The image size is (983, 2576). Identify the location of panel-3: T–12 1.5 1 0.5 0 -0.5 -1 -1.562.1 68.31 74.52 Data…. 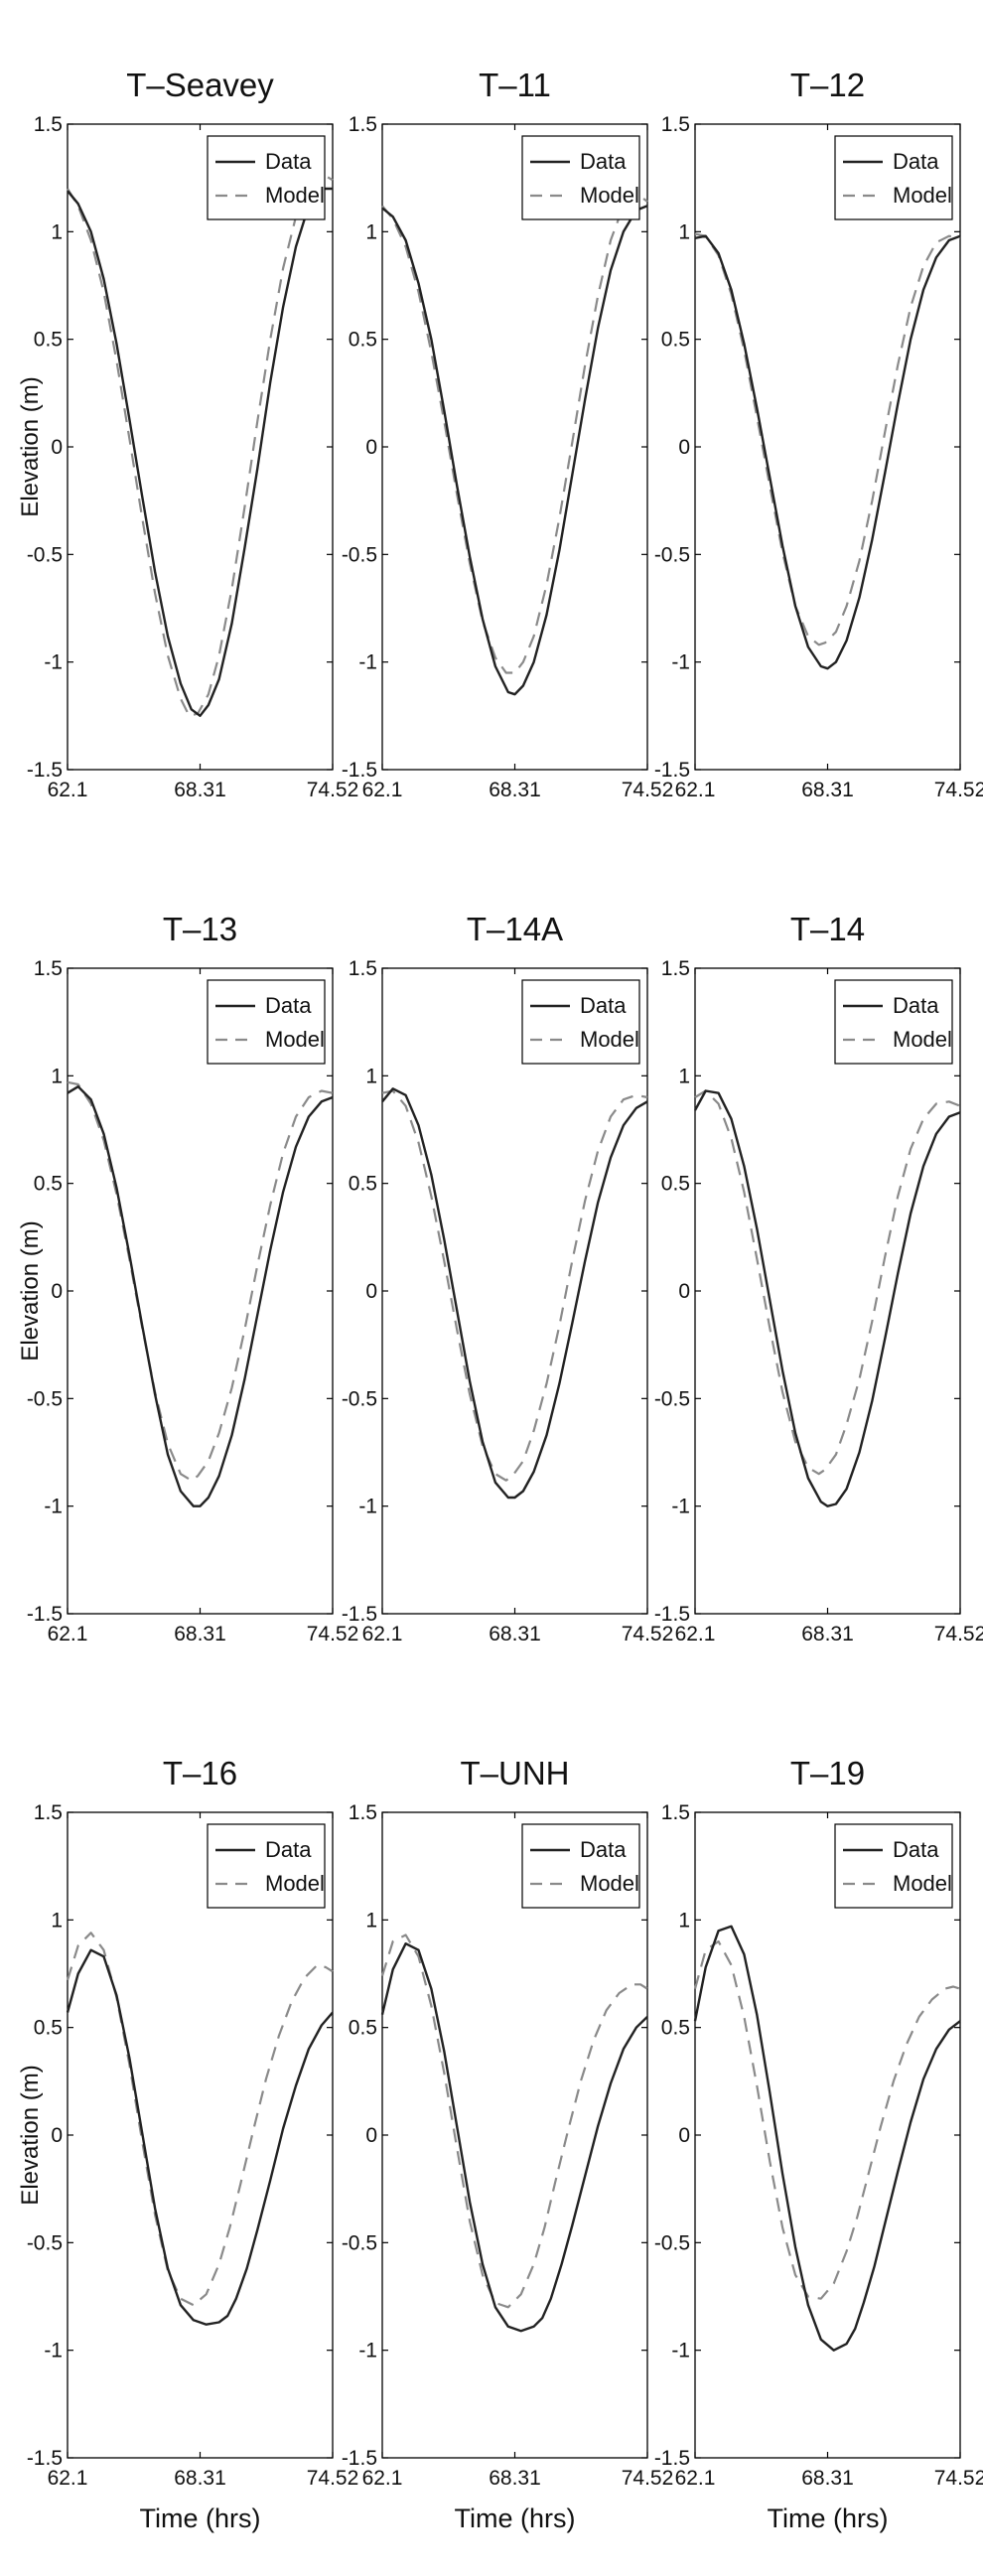
(818, 434).